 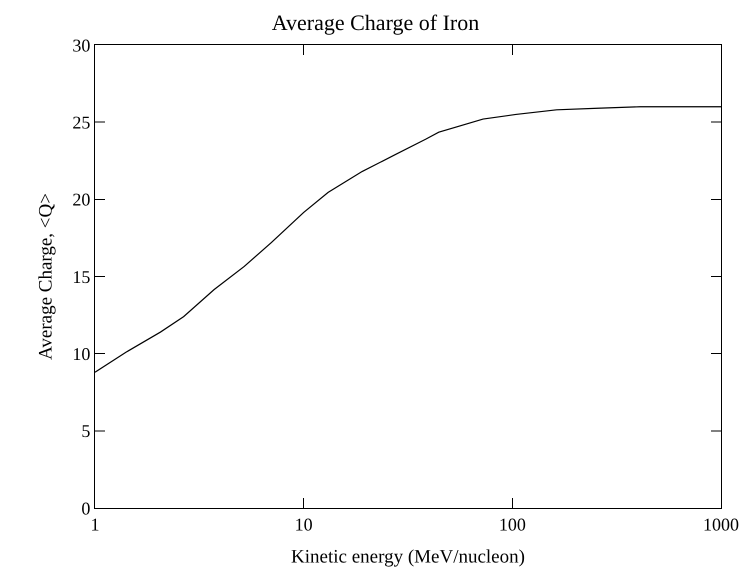 What do you see at coordinates (81, 45) in the screenshot?
I see `y-tick-label: 30` at bounding box center [81, 45].